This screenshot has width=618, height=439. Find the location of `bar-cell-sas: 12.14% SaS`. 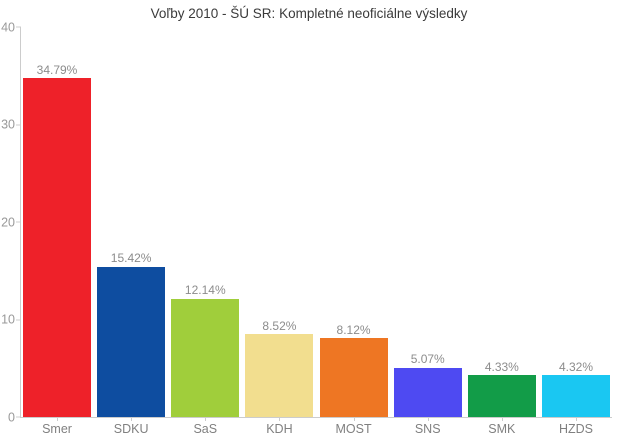

bar-cell-sas: 12.14% SaS is located at coordinates (205, 231).